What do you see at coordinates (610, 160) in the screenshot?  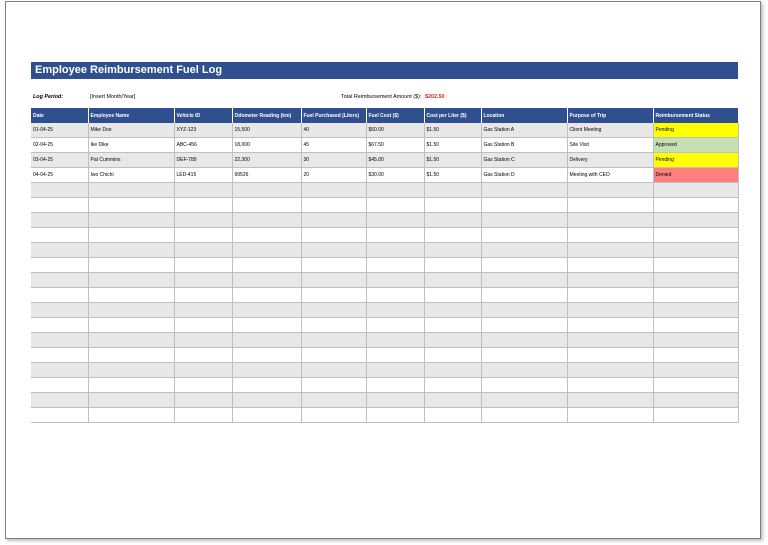 I see `table-cell: Delivery` at bounding box center [610, 160].